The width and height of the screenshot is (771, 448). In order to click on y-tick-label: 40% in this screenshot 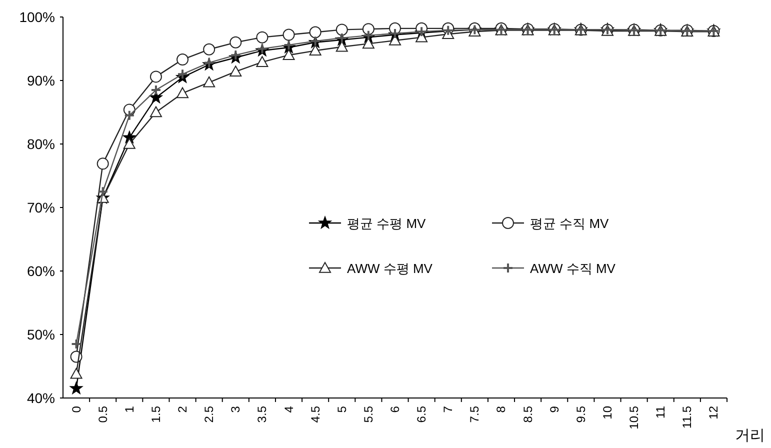, I will do `click(40, 398)`.